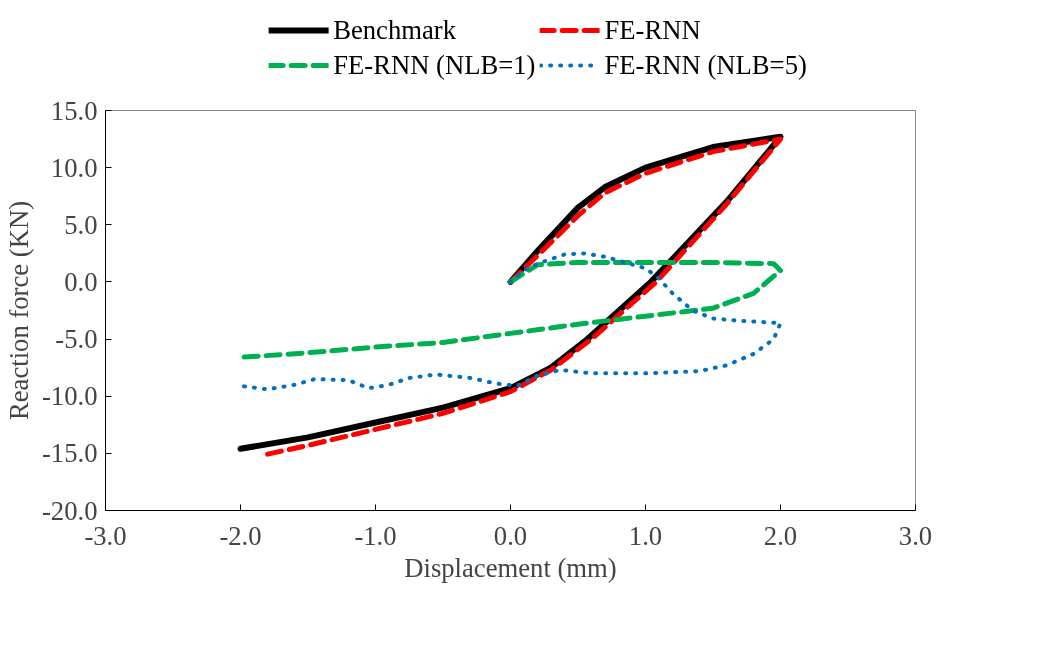 Image resolution: width=1043 pixels, height=657 pixels. What do you see at coordinates (81, 224) in the screenshot?
I see `y-tick-label: 5.0` at bounding box center [81, 224].